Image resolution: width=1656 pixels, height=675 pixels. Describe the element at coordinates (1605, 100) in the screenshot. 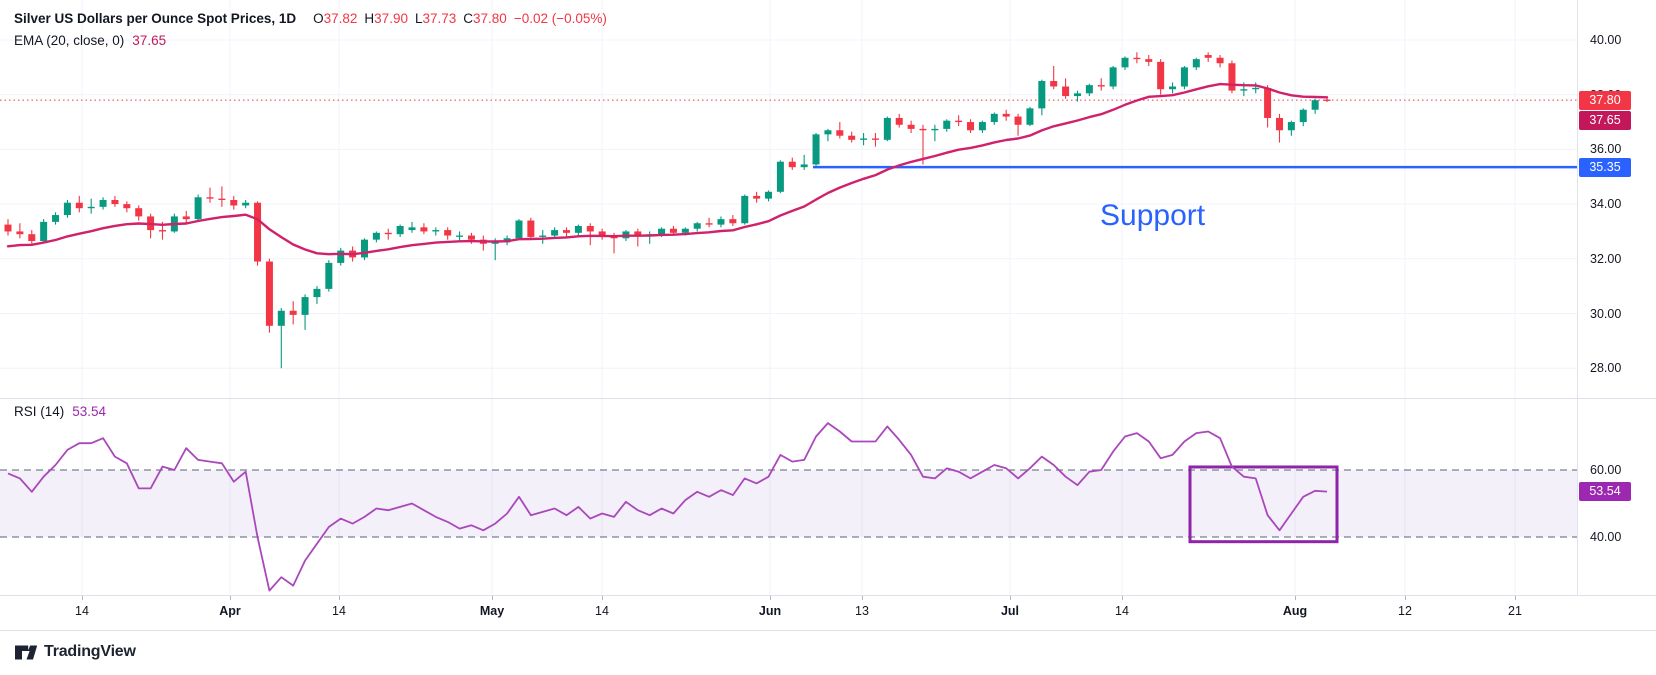

I see `last-price-badge: 37.80` at that location.